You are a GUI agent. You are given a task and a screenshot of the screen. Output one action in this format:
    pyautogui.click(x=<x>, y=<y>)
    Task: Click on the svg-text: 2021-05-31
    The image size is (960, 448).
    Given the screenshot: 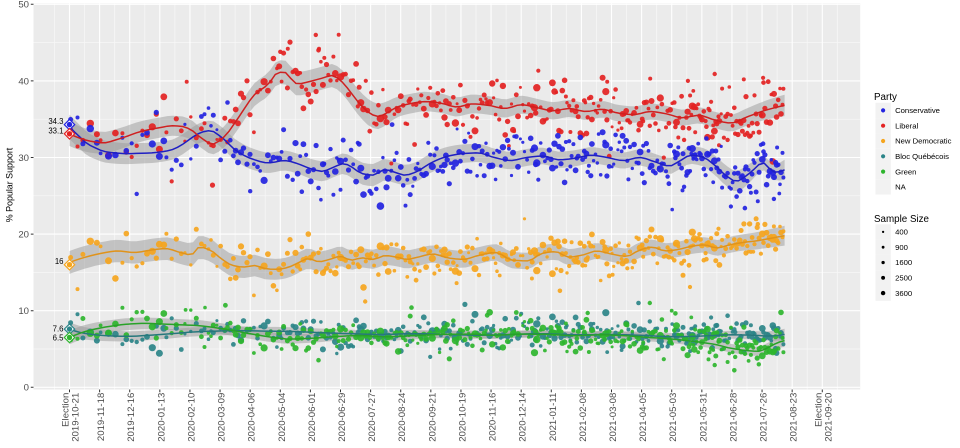 What is the action you would take?
    pyautogui.click(x=703, y=417)
    